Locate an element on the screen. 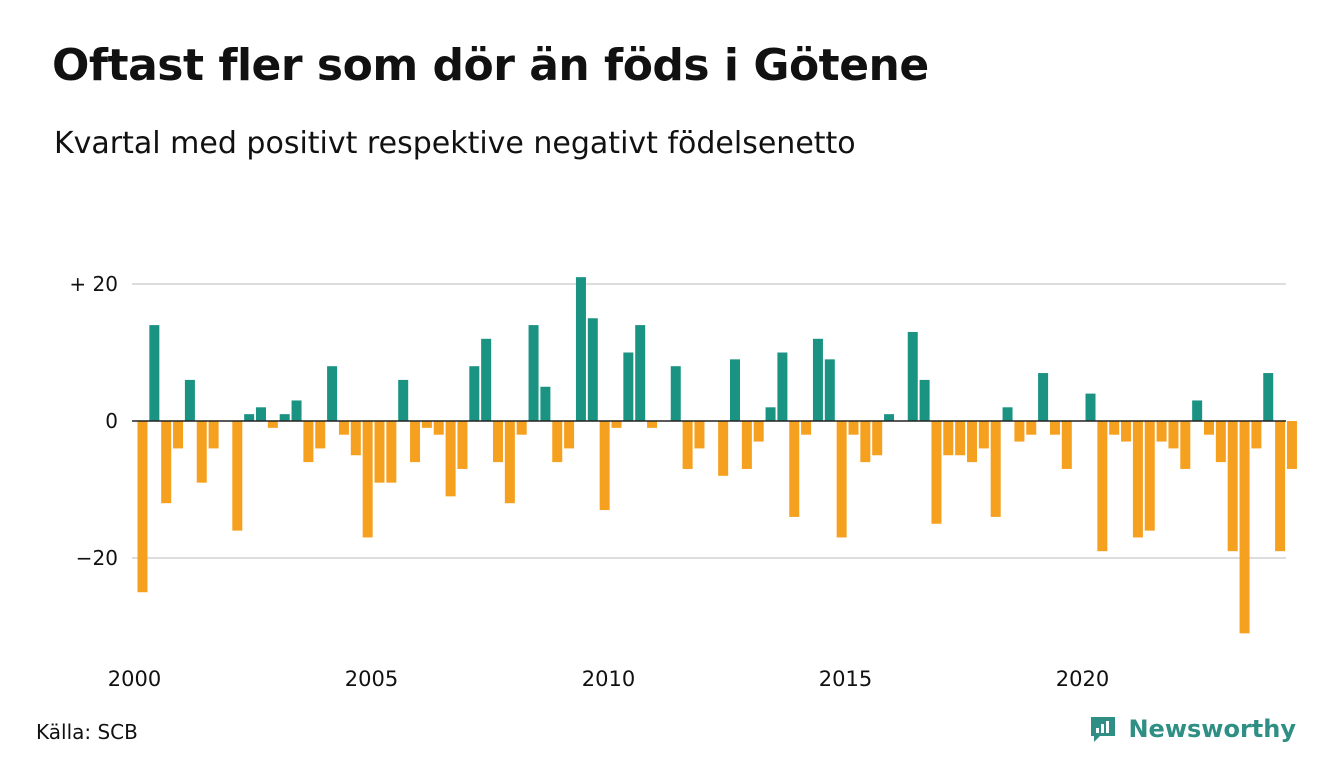  y-tick-label: 0 is located at coordinates (111, 421).